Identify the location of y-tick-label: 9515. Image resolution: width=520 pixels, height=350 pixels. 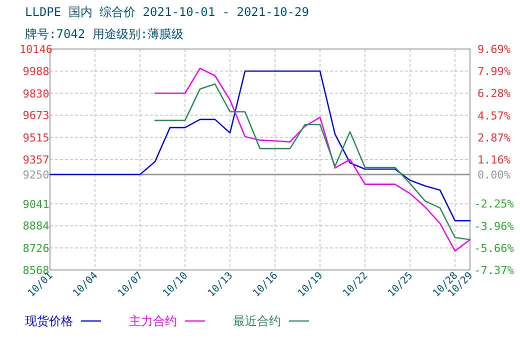
(36, 137).